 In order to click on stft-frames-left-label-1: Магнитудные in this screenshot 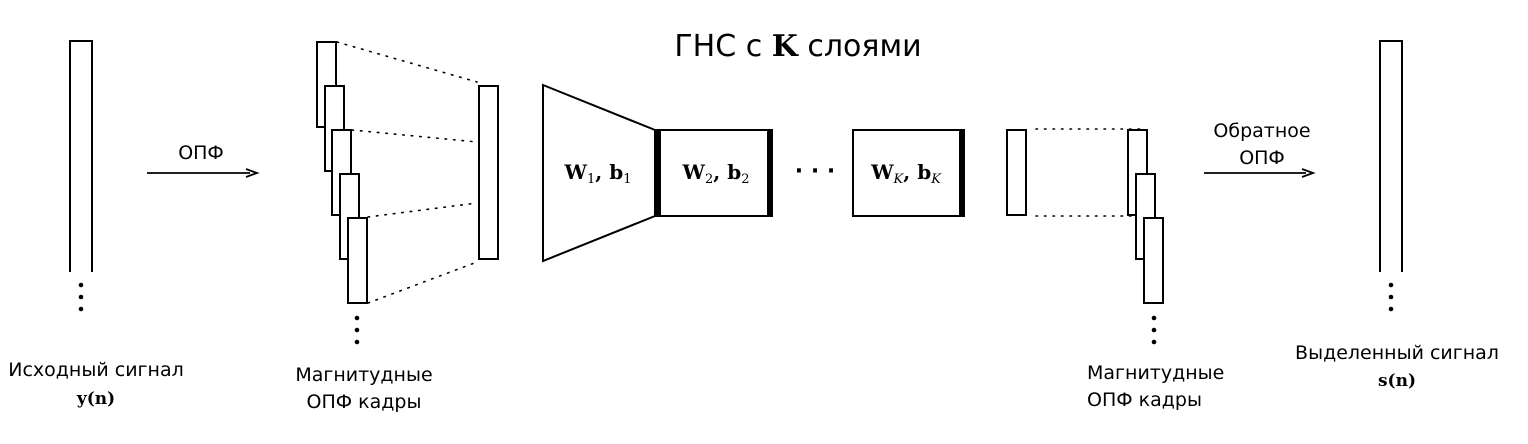, I will do `click(363, 375)`.